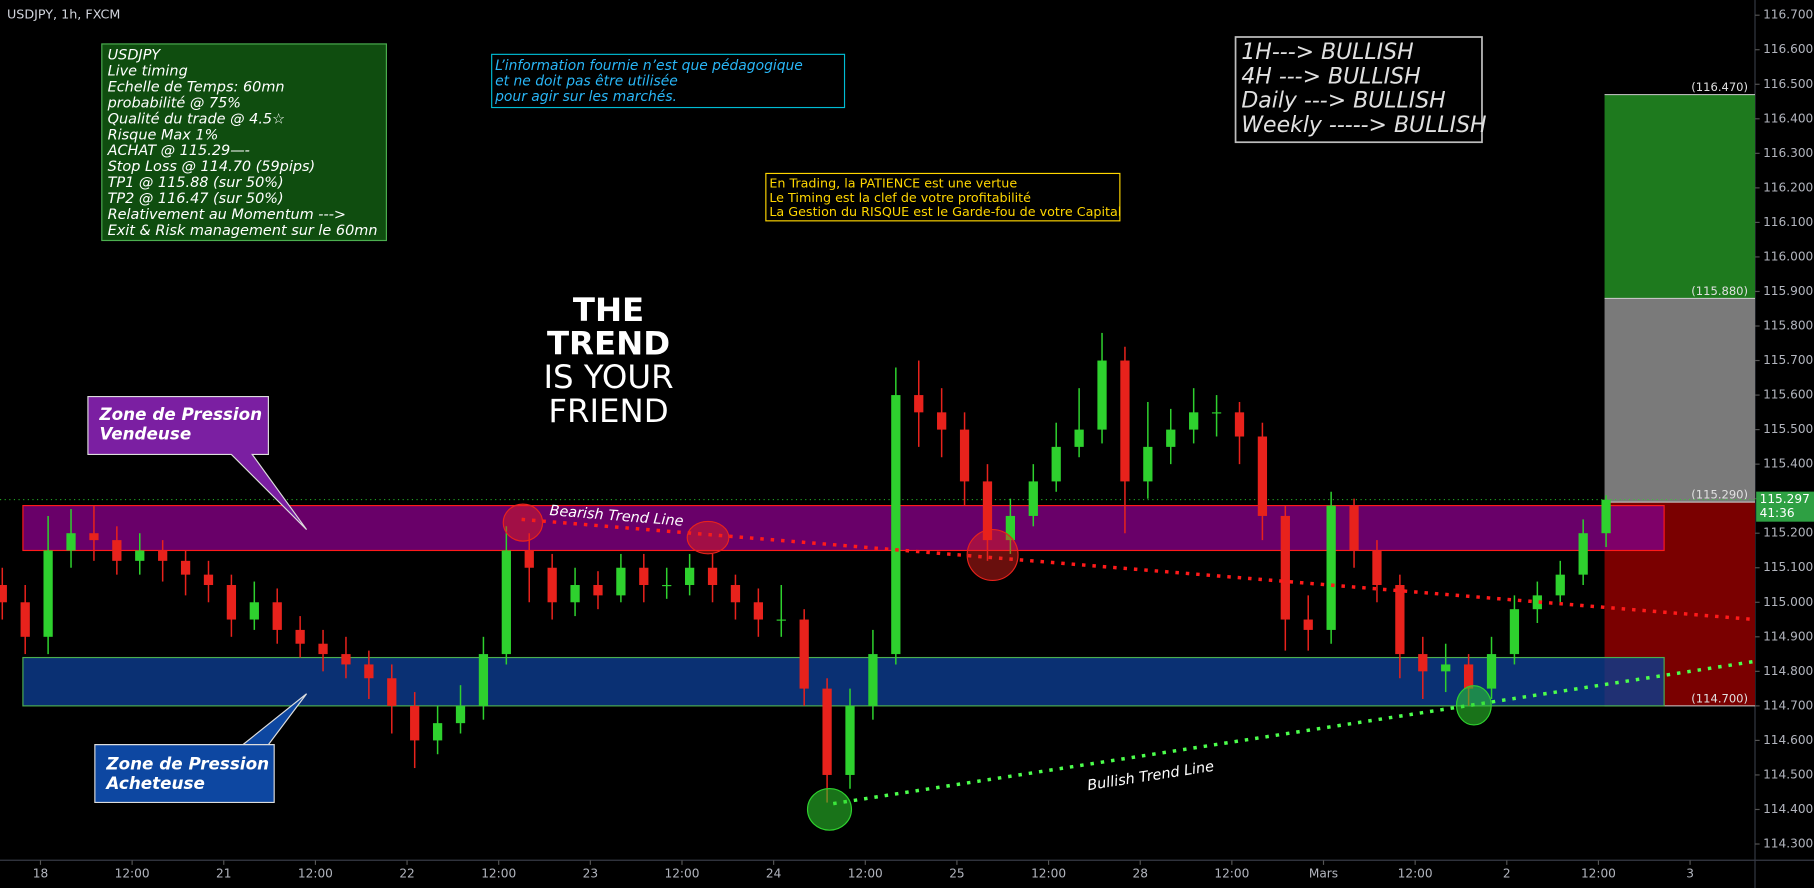 The width and height of the screenshot is (1814, 888). What do you see at coordinates (1785, 499) in the screenshot?
I see `price-label: 115.297` at bounding box center [1785, 499].